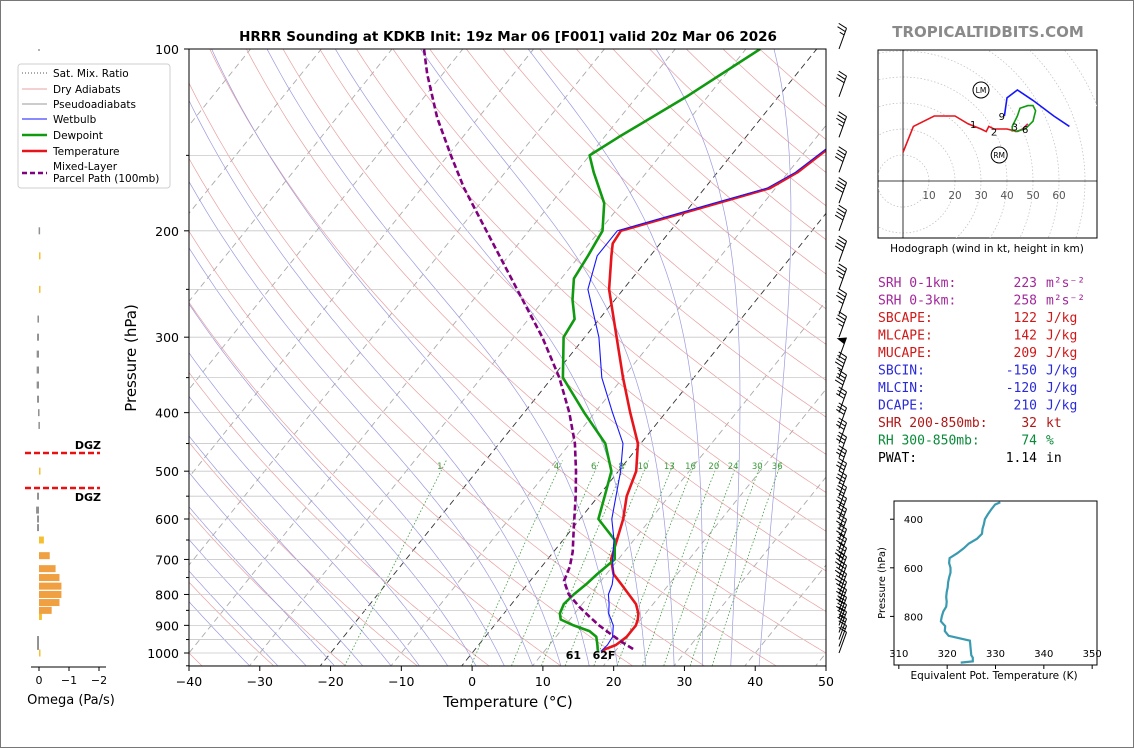 Image resolution: width=1134 pixels, height=749 pixels. What do you see at coordinates (573, 655) in the screenshot?
I see `surface-dewpoint-label: 61` at bounding box center [573, 655].